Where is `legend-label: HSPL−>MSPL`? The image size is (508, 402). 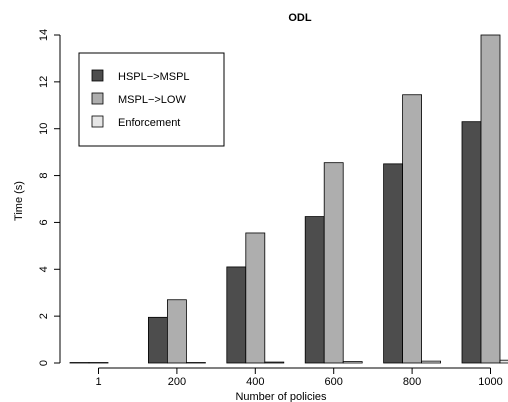 legend-label: HSPL−>MSPL is located at coordinates (154, 77).